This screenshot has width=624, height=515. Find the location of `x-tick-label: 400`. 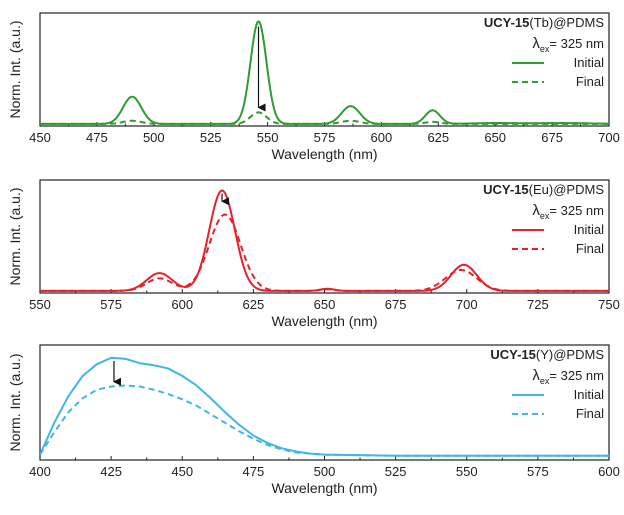

x-tick-label: 400 is located at coordinates (40, 471).